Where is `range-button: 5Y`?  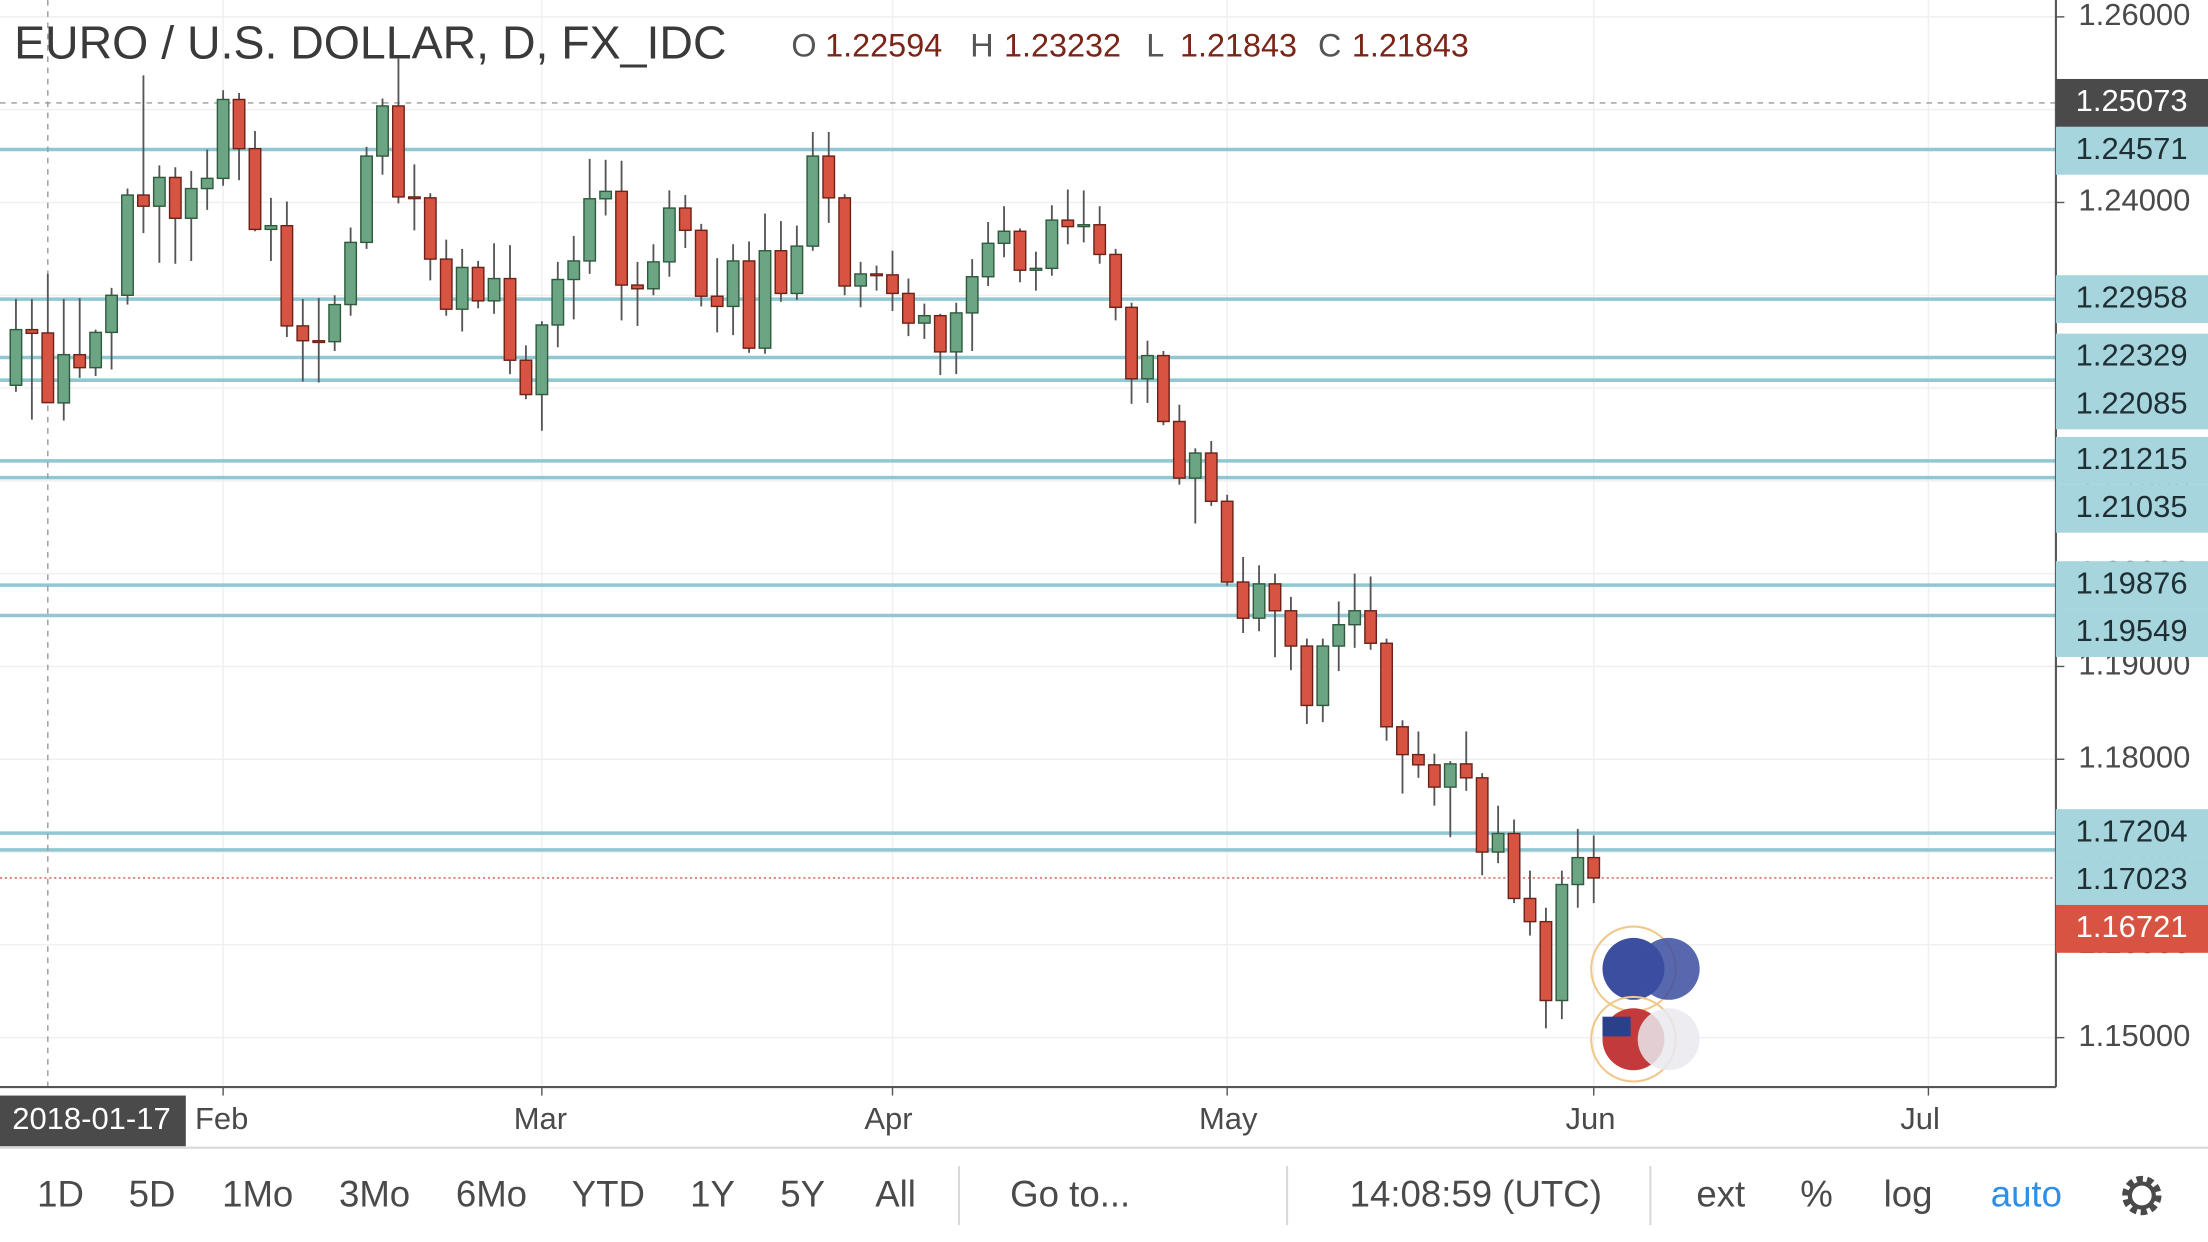
range-button: 5Y is located at coordinates (802, 1194).